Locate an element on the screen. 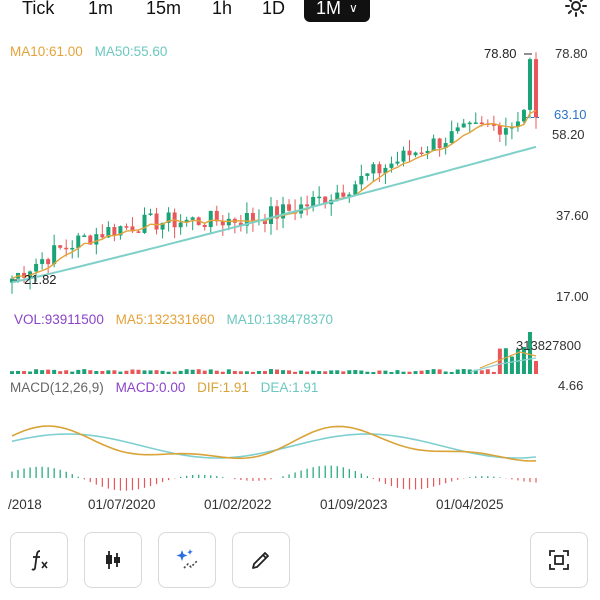  price-axis-label-2: 58.20 is located at coordinates (568, 134).